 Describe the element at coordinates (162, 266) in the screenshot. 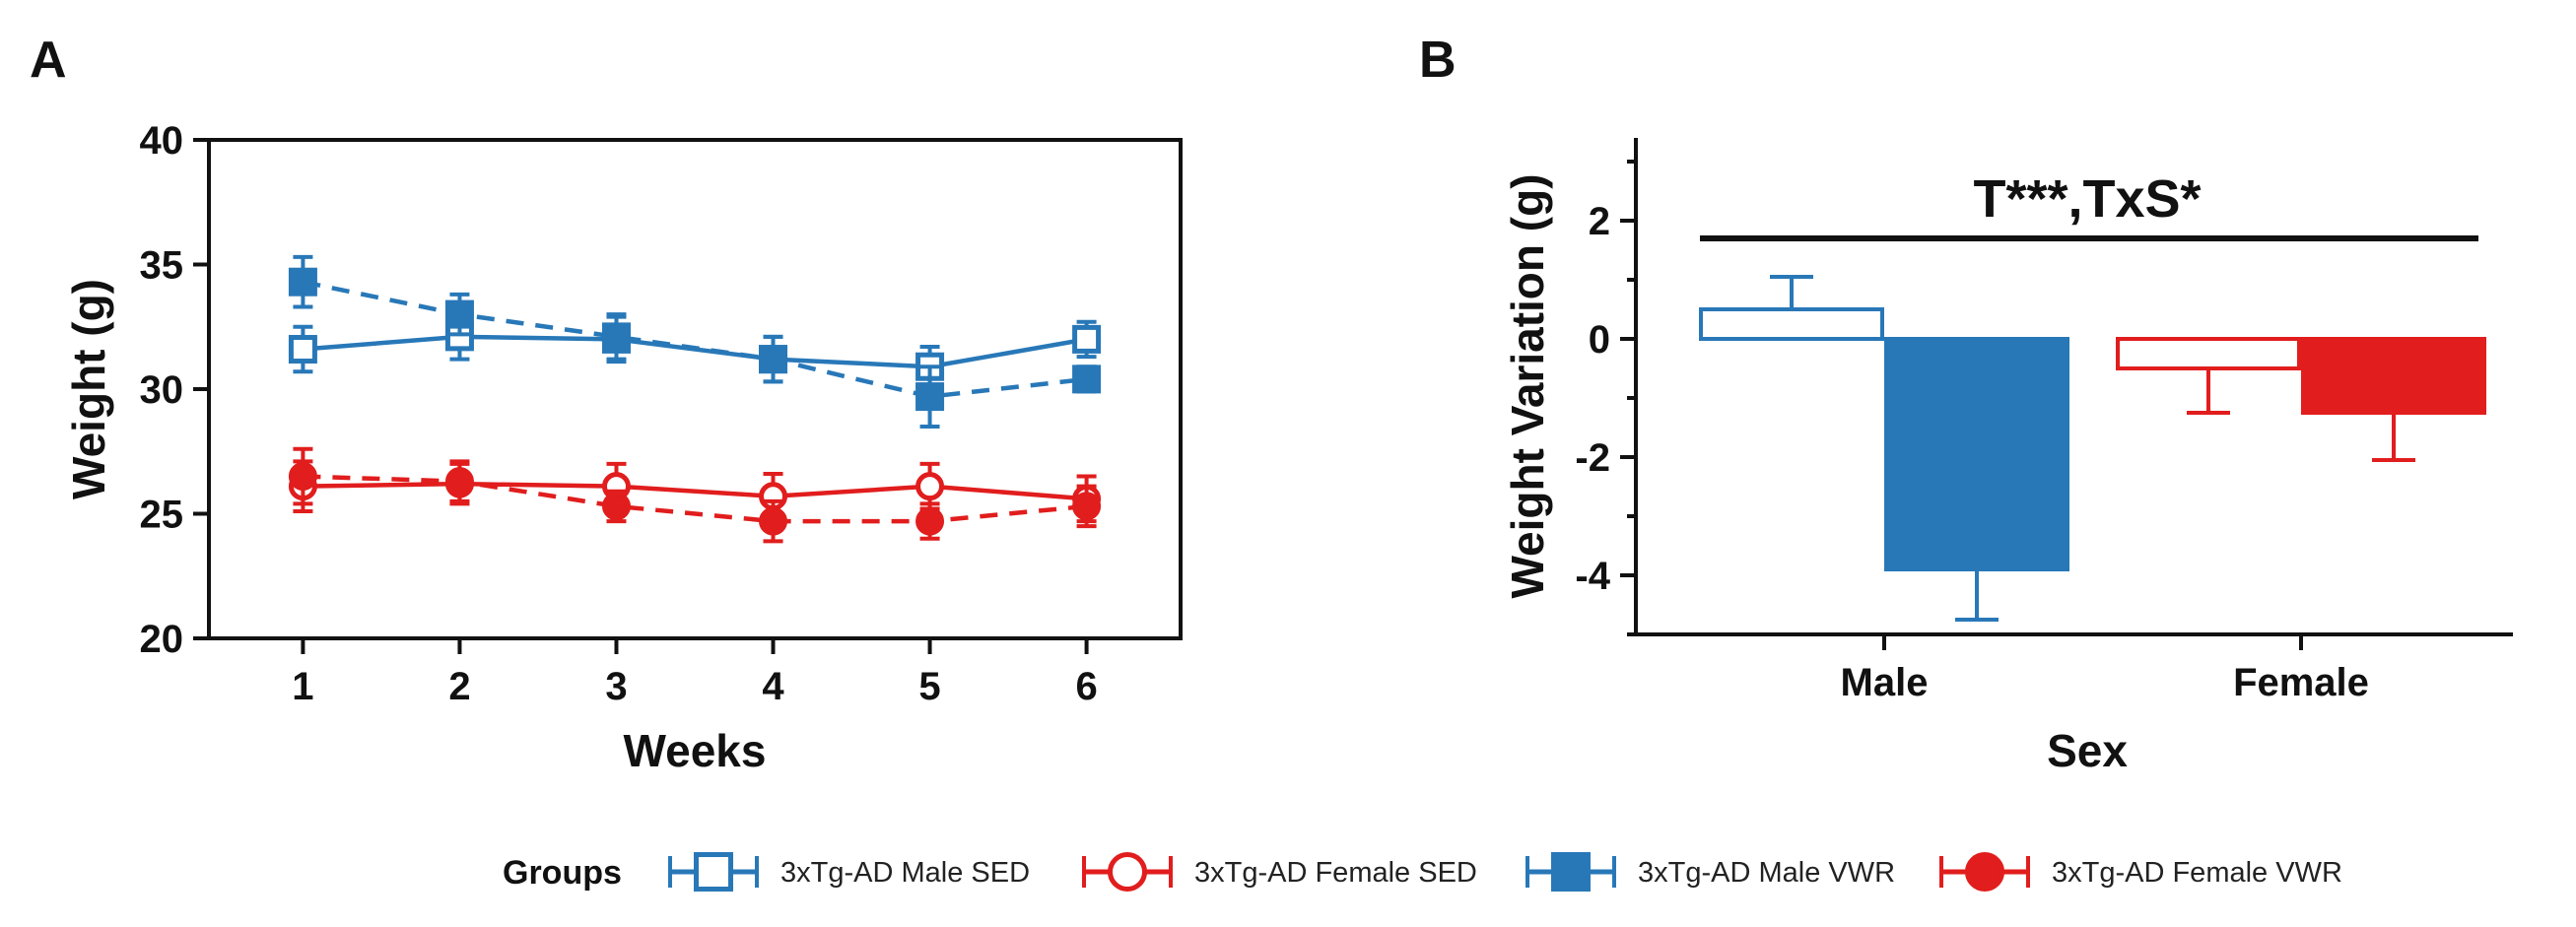

I see `y-tick-label: 35` at that location.